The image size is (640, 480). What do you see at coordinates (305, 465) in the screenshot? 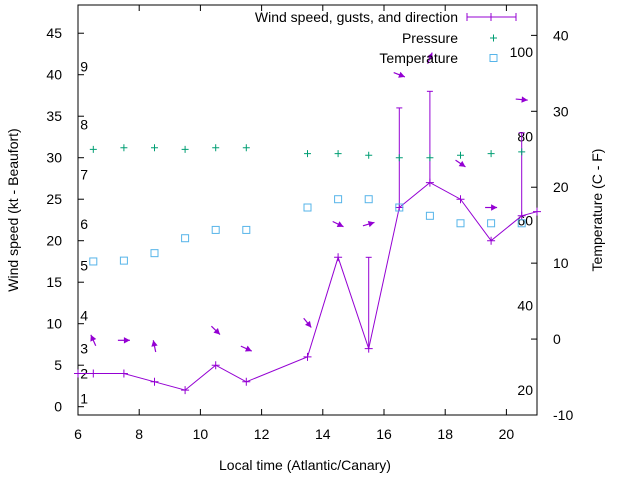
I see `x-axis-label: Local time (Atlantic/Canary)` at bounding box center [305, 465].